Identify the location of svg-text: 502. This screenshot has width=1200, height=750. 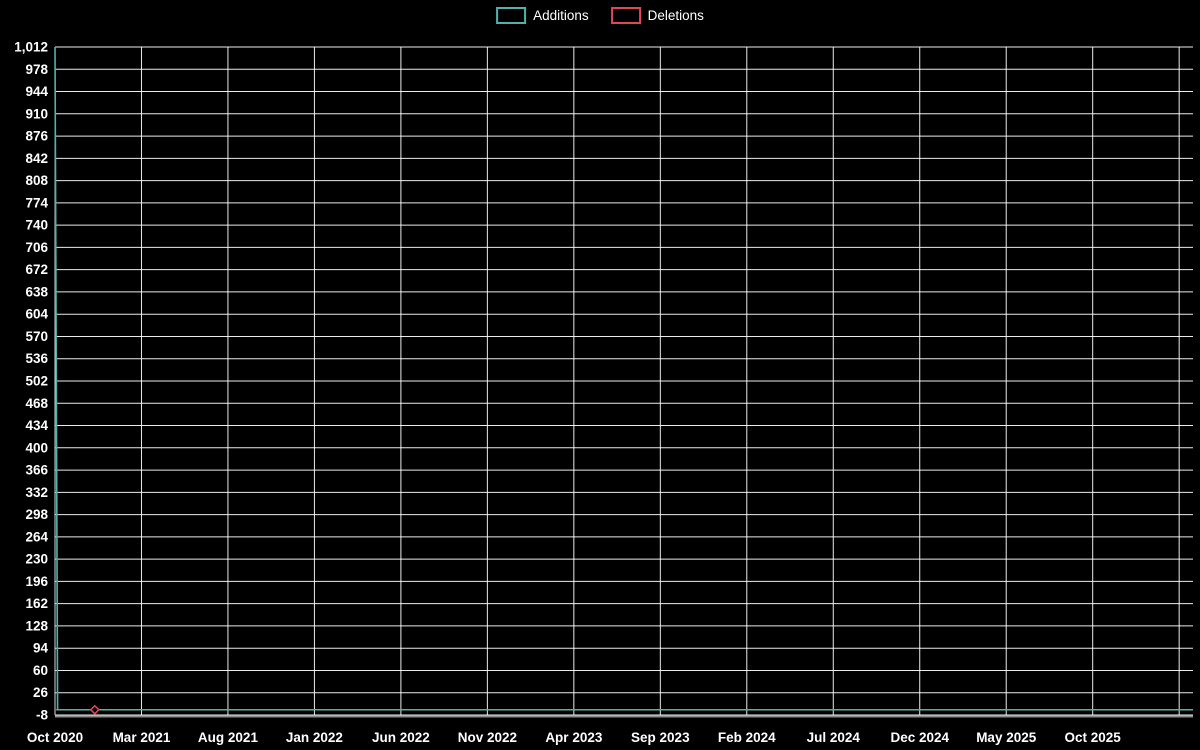
(36, 381).